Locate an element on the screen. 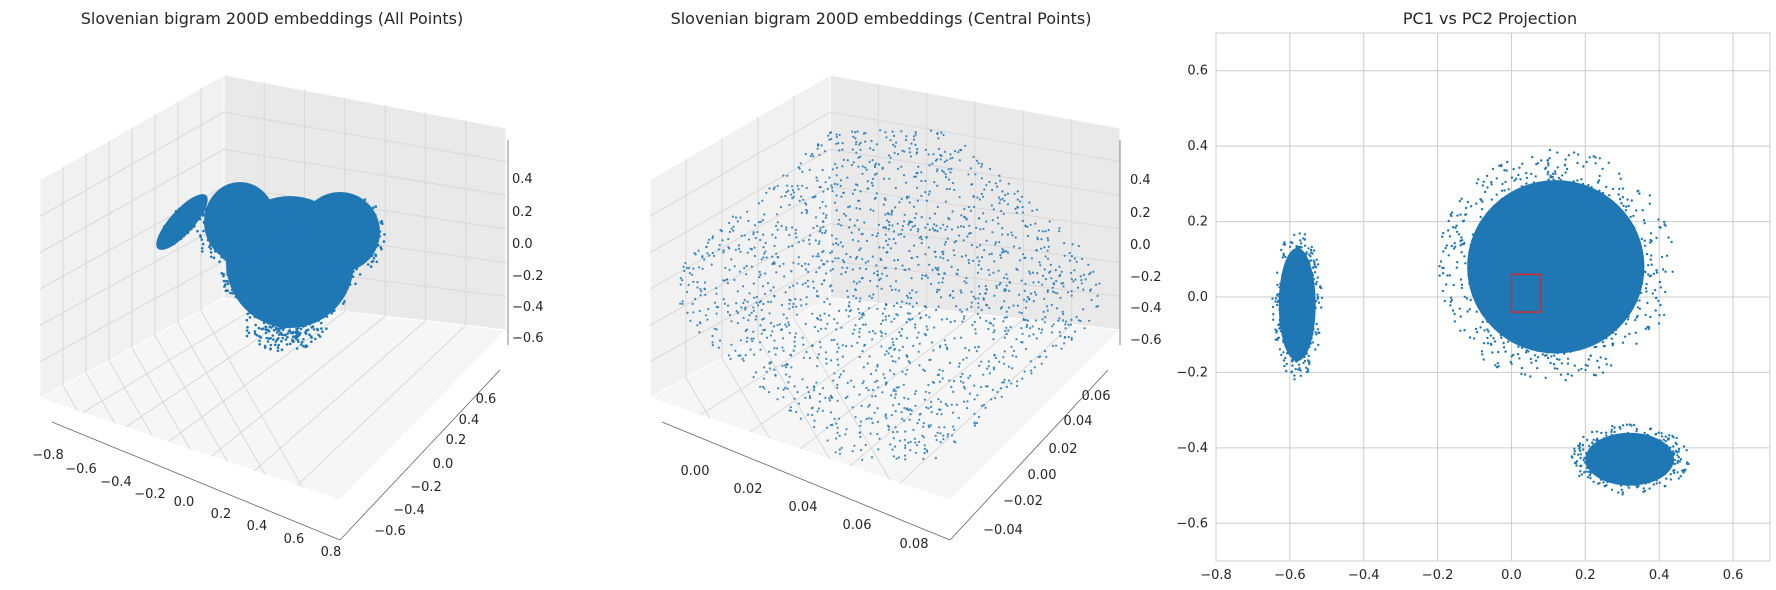 The height and width of the screenshot is (590, 1776). grid-line is located at coordinates (215, 367).